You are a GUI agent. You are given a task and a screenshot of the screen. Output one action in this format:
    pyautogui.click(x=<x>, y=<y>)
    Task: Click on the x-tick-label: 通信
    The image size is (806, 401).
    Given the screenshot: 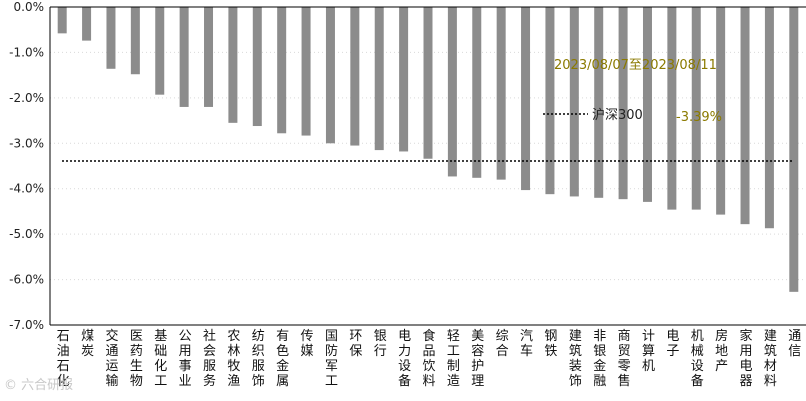 What is the action you would take?
    pyautogui.click(x=794, y=344)
    